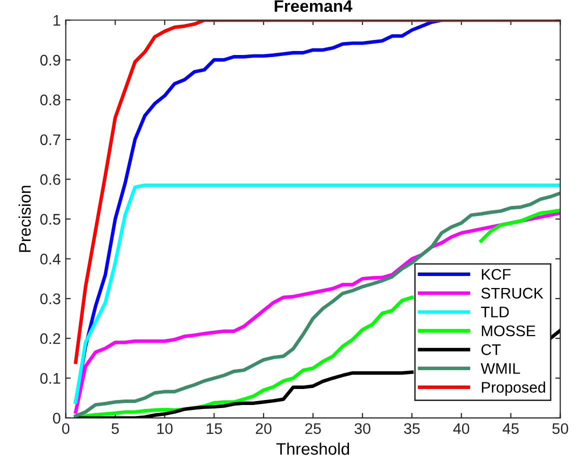 The width and height of the screenshot is (577, 468). What do you see at coordinates (313, 428) in the screenshot?
I see `x-tick-label: 25` at bounding box center [313, 428].